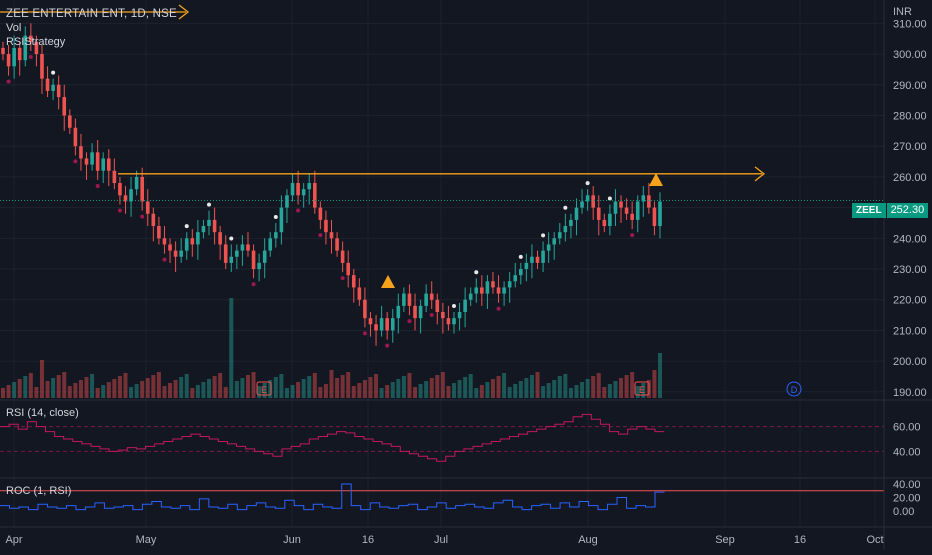  Describe the element at coordinates (910, 86) in the screenshot. I see `price-tick-label: 290.00` at that location.